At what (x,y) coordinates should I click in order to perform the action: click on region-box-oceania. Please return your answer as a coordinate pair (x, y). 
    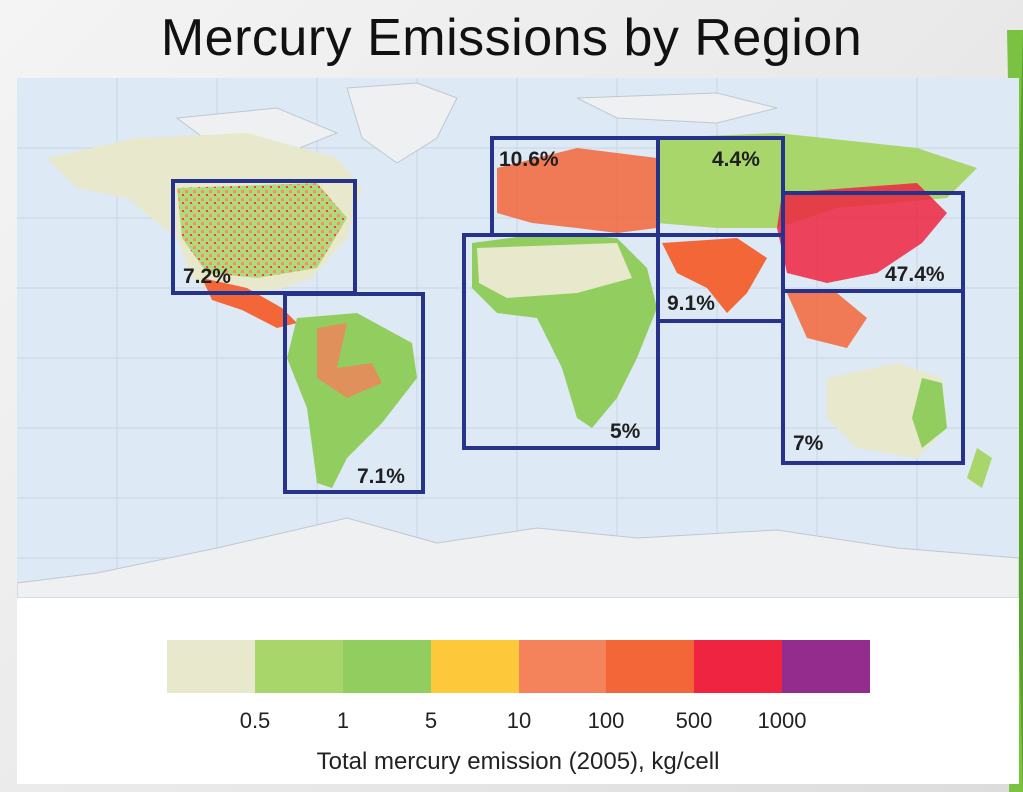
    Looking at the image, I should click on (873, 377).